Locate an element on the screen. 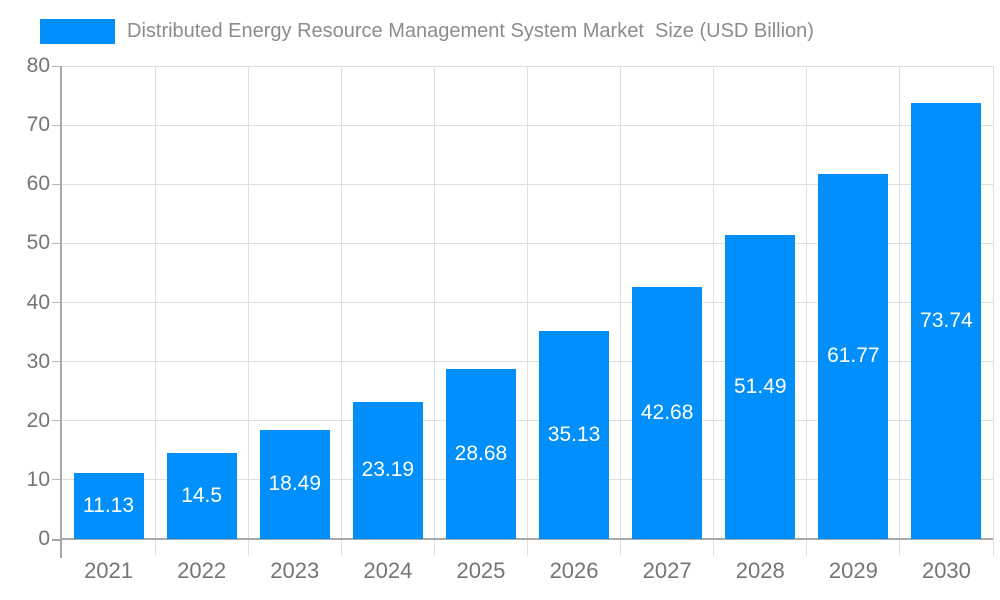 The width and height of the screenshot is (1000, 600). x-axis-label-2021: 2021 is located at coordinates (109, 570).